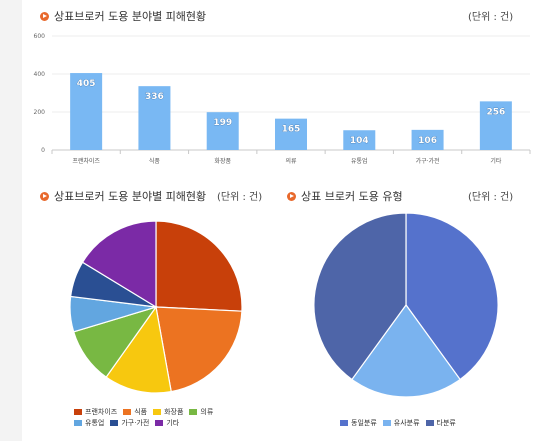  I want to click on pie-chart-by-field, so click(156, 307).